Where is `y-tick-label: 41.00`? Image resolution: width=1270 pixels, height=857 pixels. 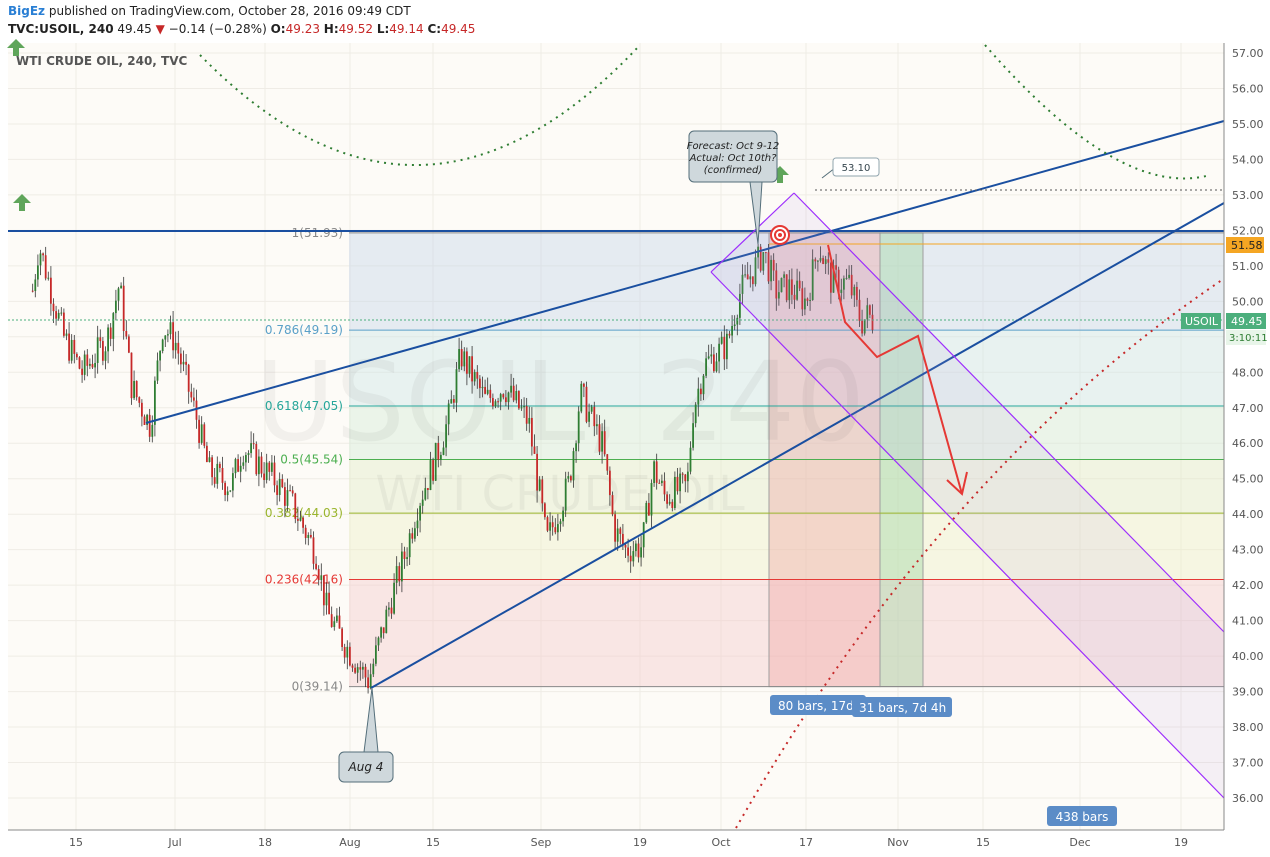
y-tick-label: 41.00 is located at coordinates (1248, 621).